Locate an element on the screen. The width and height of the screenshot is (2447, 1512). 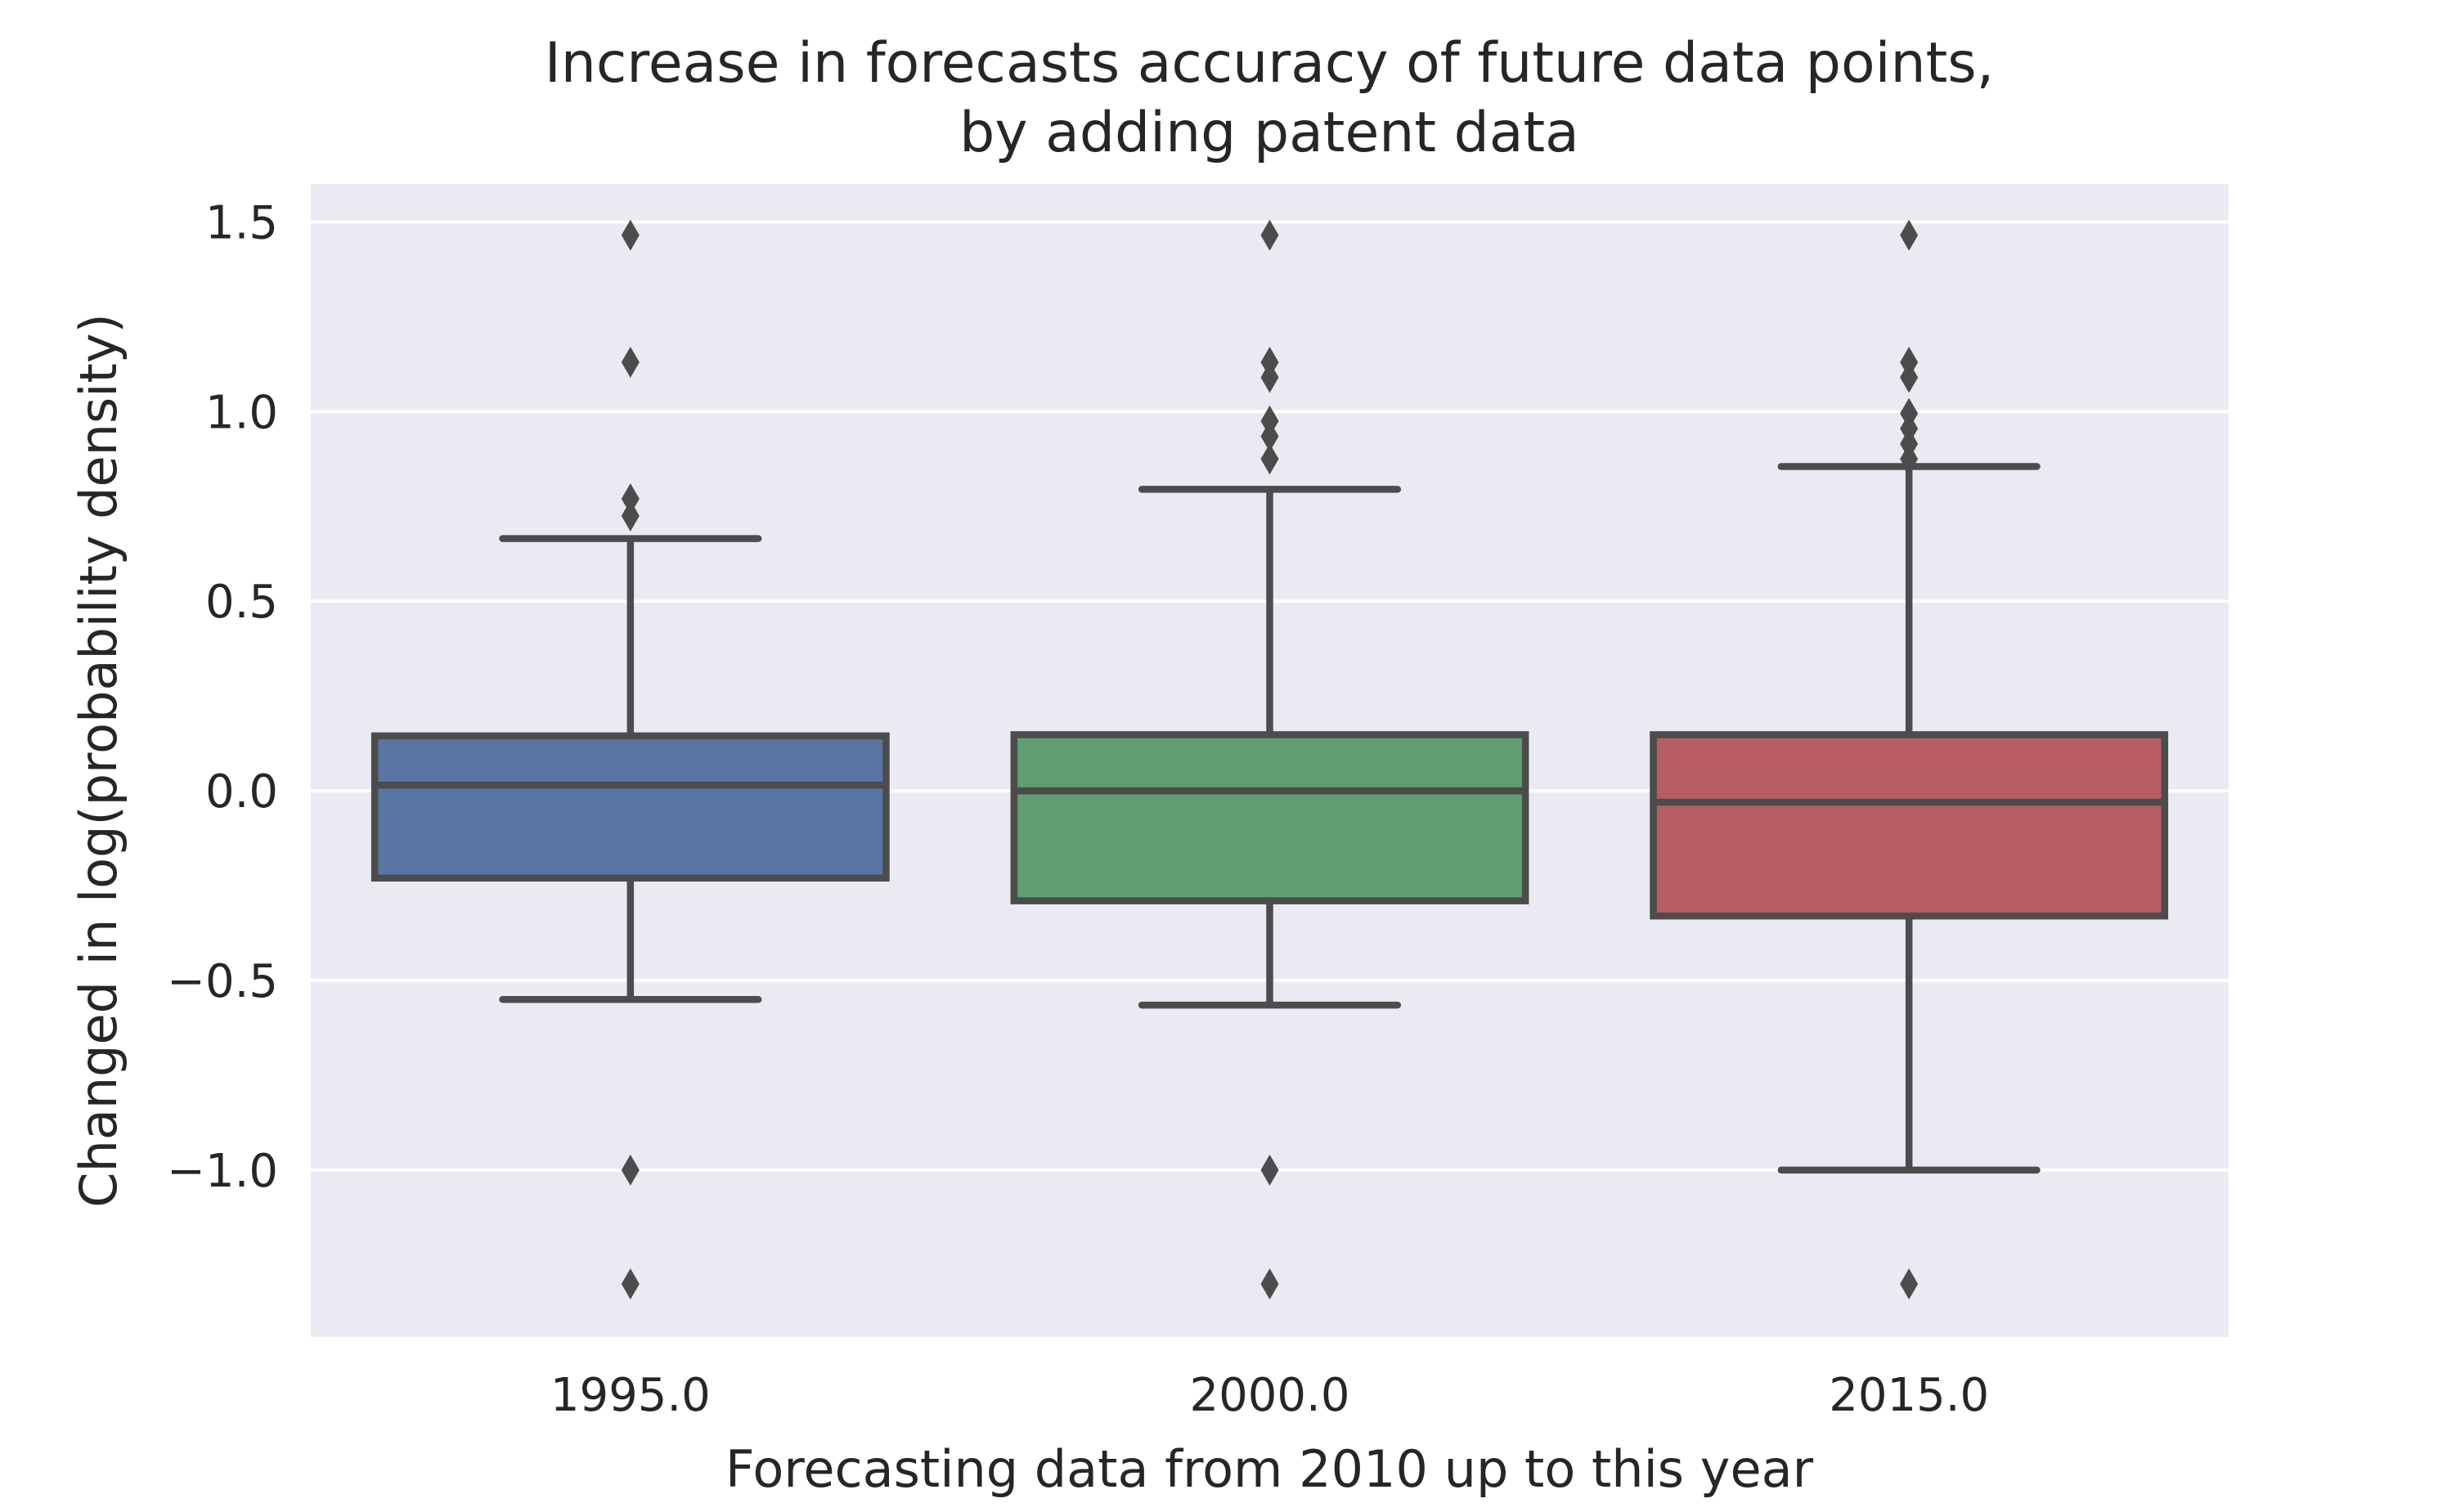
x-tick-label: 2000.0 is located at coordinates (1270, 1395).